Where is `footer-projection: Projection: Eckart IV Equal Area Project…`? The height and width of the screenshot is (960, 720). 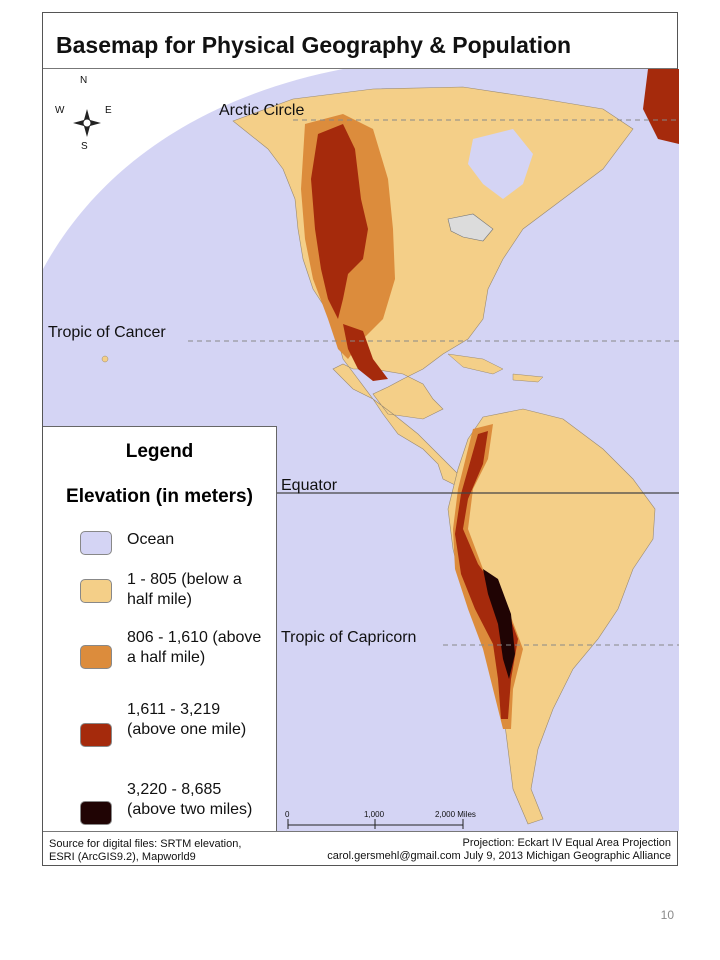
footer-projection: Projection: Eckart IV Equal Area Project… is located at coordinates (567, 843).